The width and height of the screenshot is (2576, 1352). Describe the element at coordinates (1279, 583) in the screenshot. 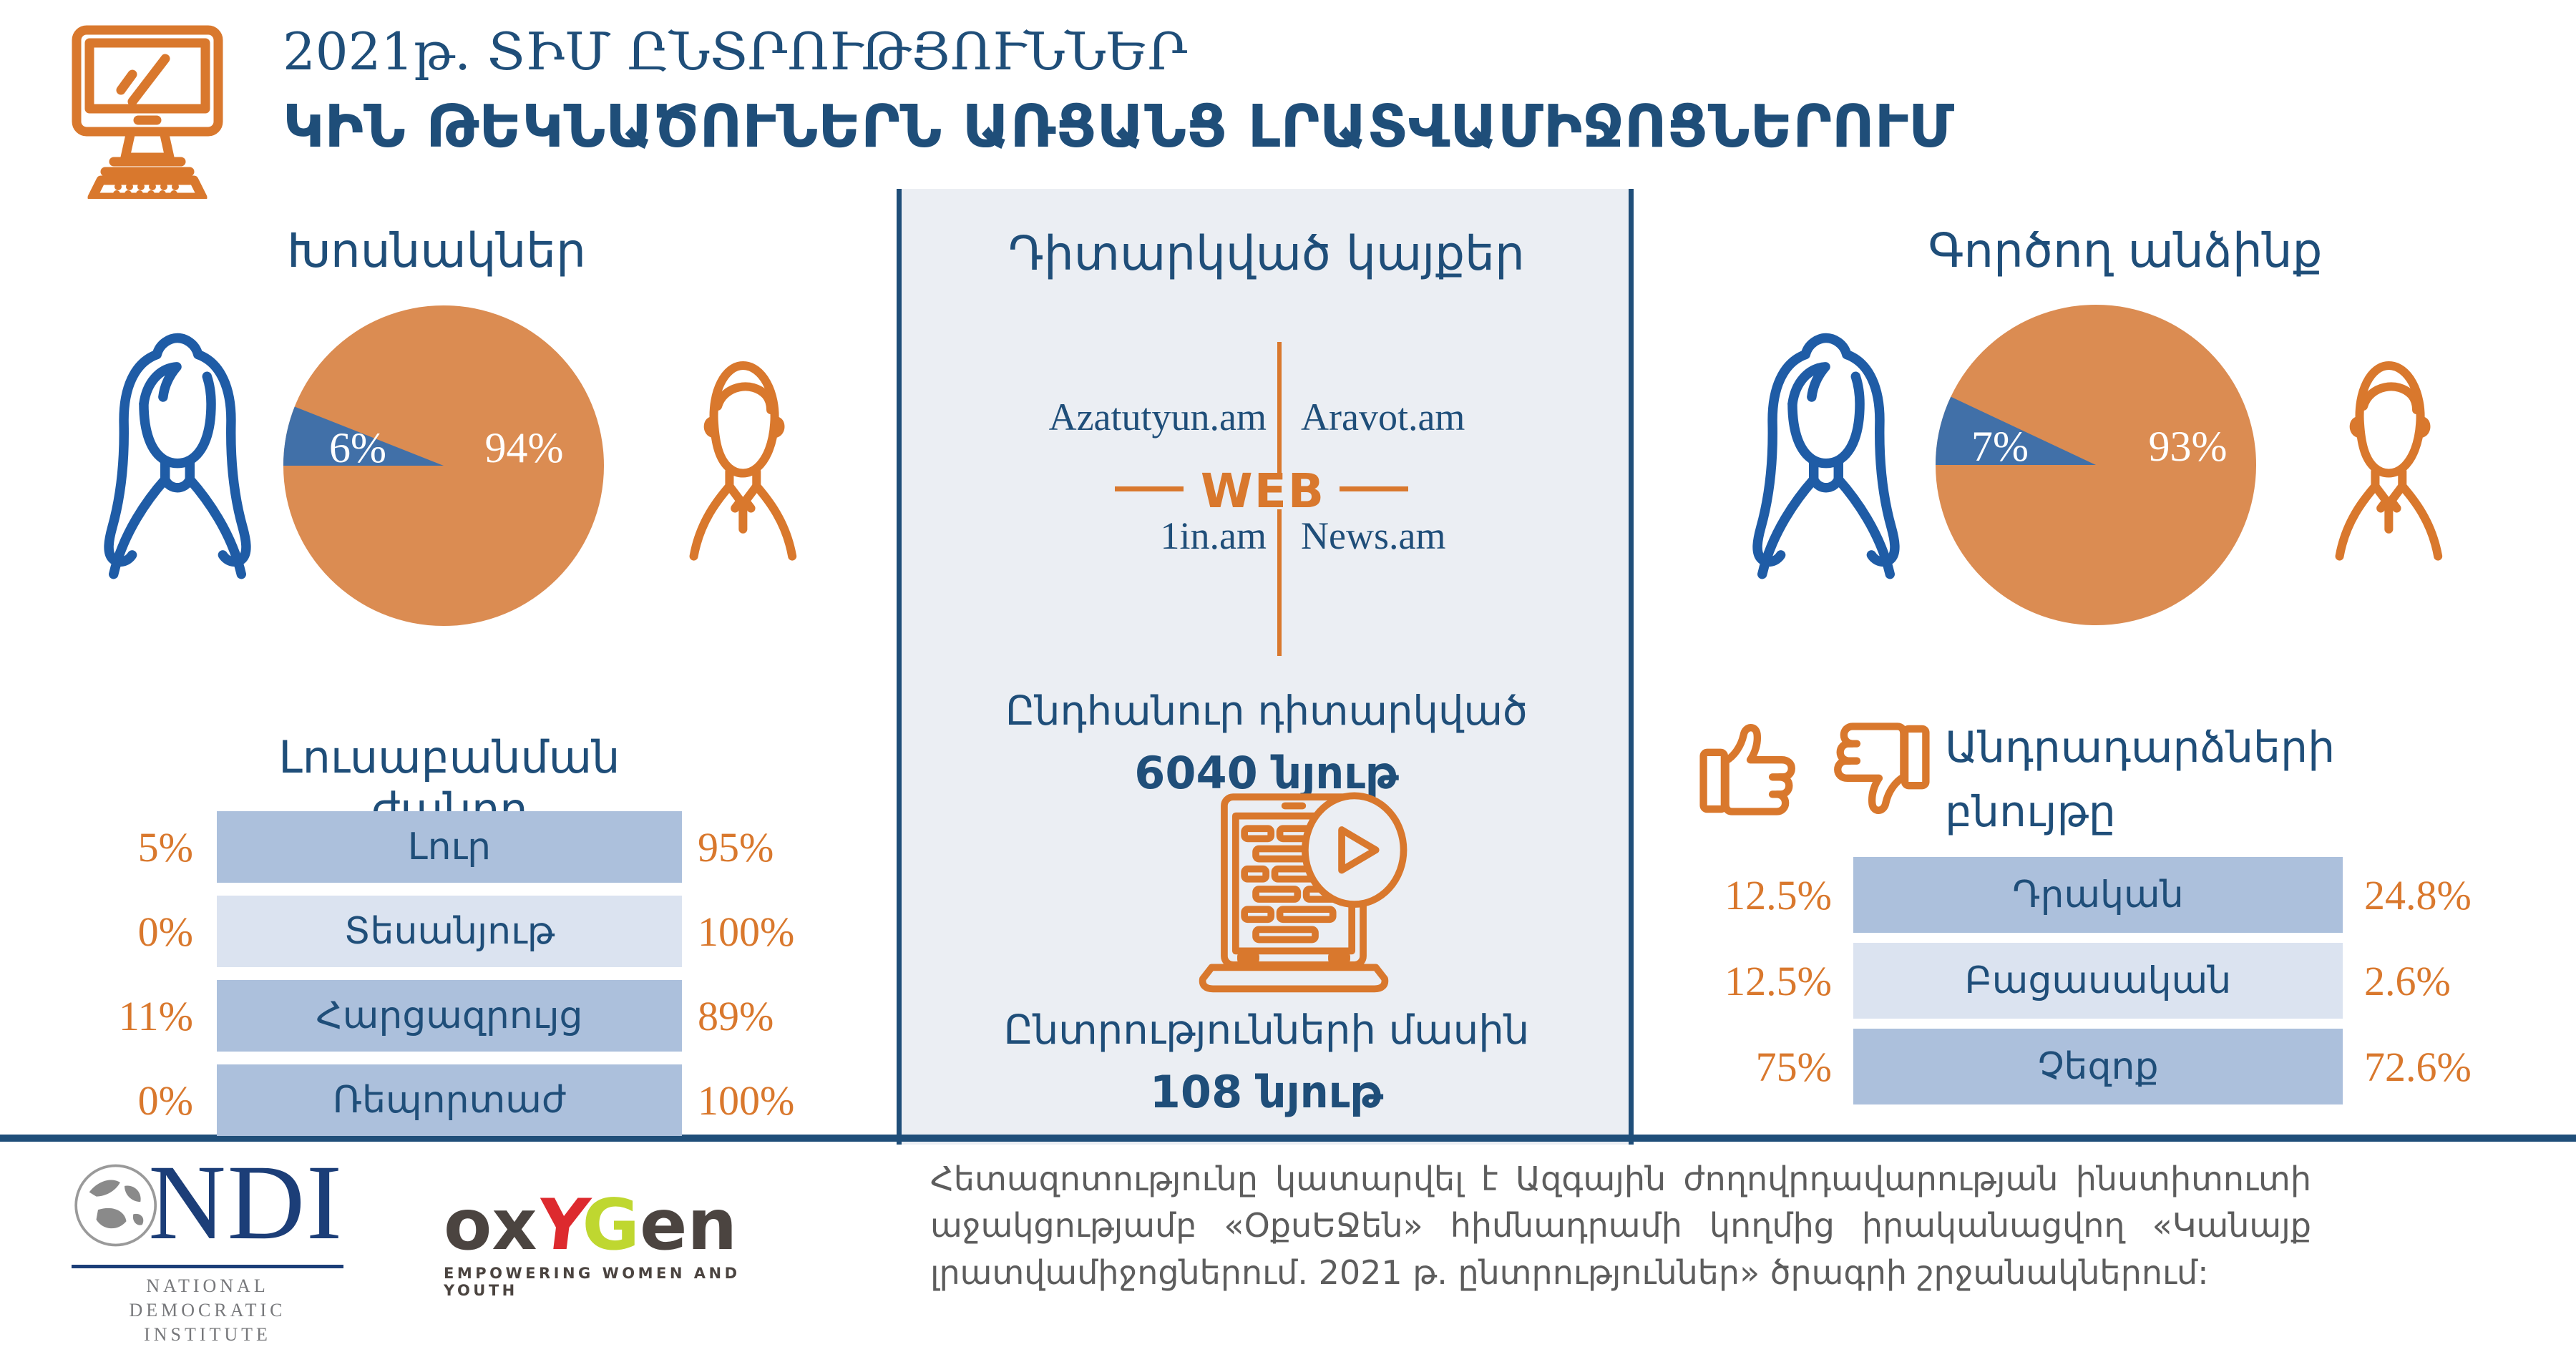

I see `websites-vertical-divider-bottom` at that location.